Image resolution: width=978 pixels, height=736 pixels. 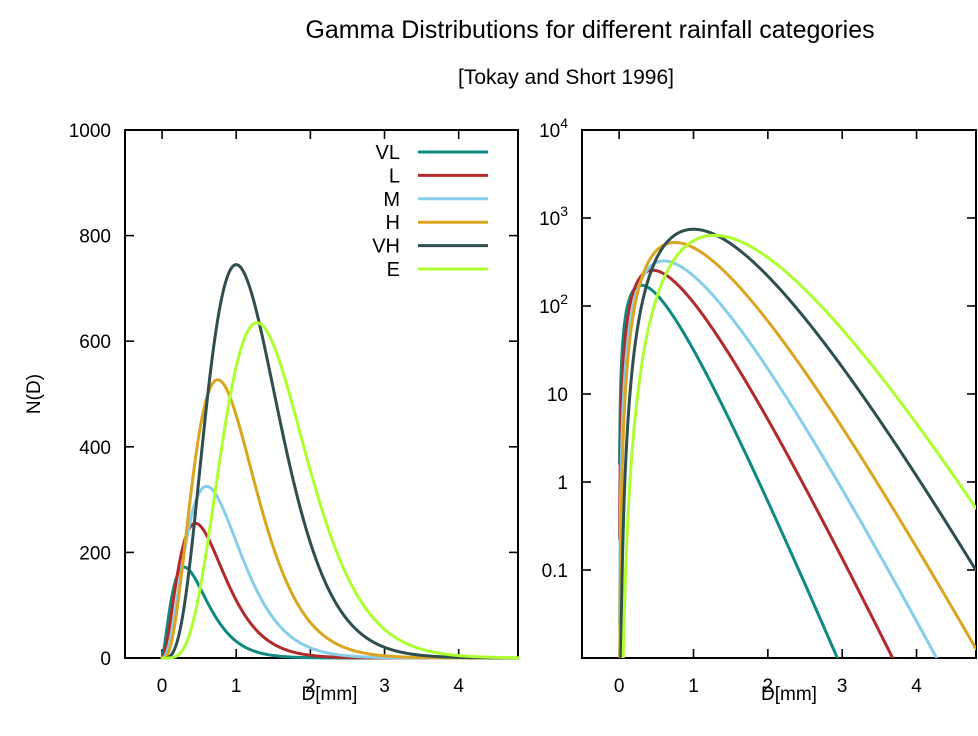 What do you see at coordinates (555, 571) in the screenshot?
I see `y-tick-label: 0.1` at bounding box center [555, 571].